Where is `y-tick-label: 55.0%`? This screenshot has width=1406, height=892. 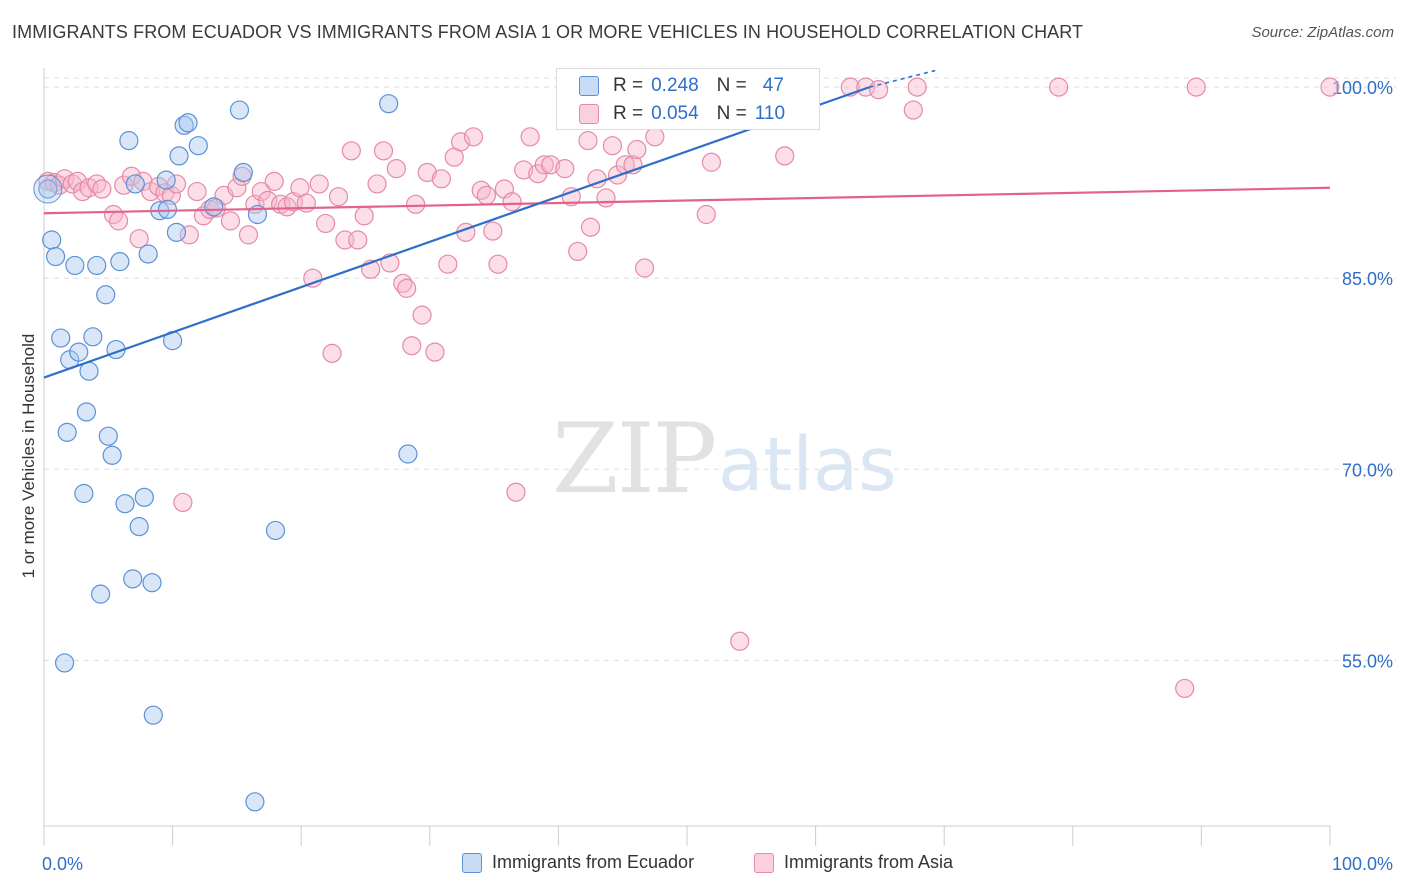
y-tick-label: 55.0% is located at coordinates (1367, 661).